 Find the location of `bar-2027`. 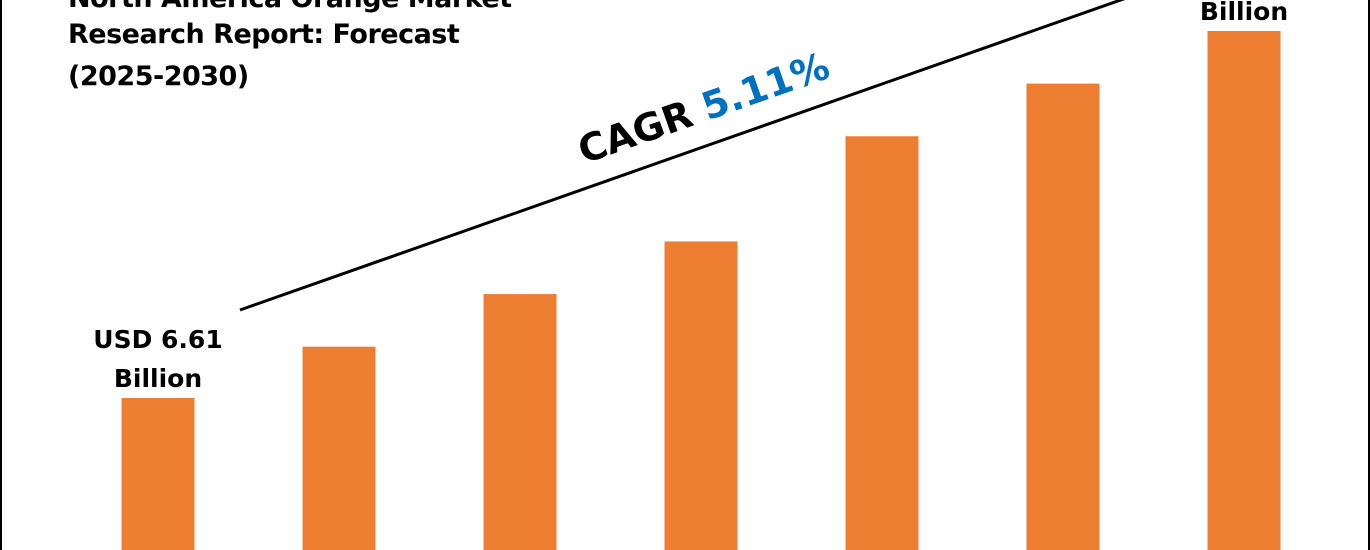

bar-2027 is located at coordinates (520, 422).